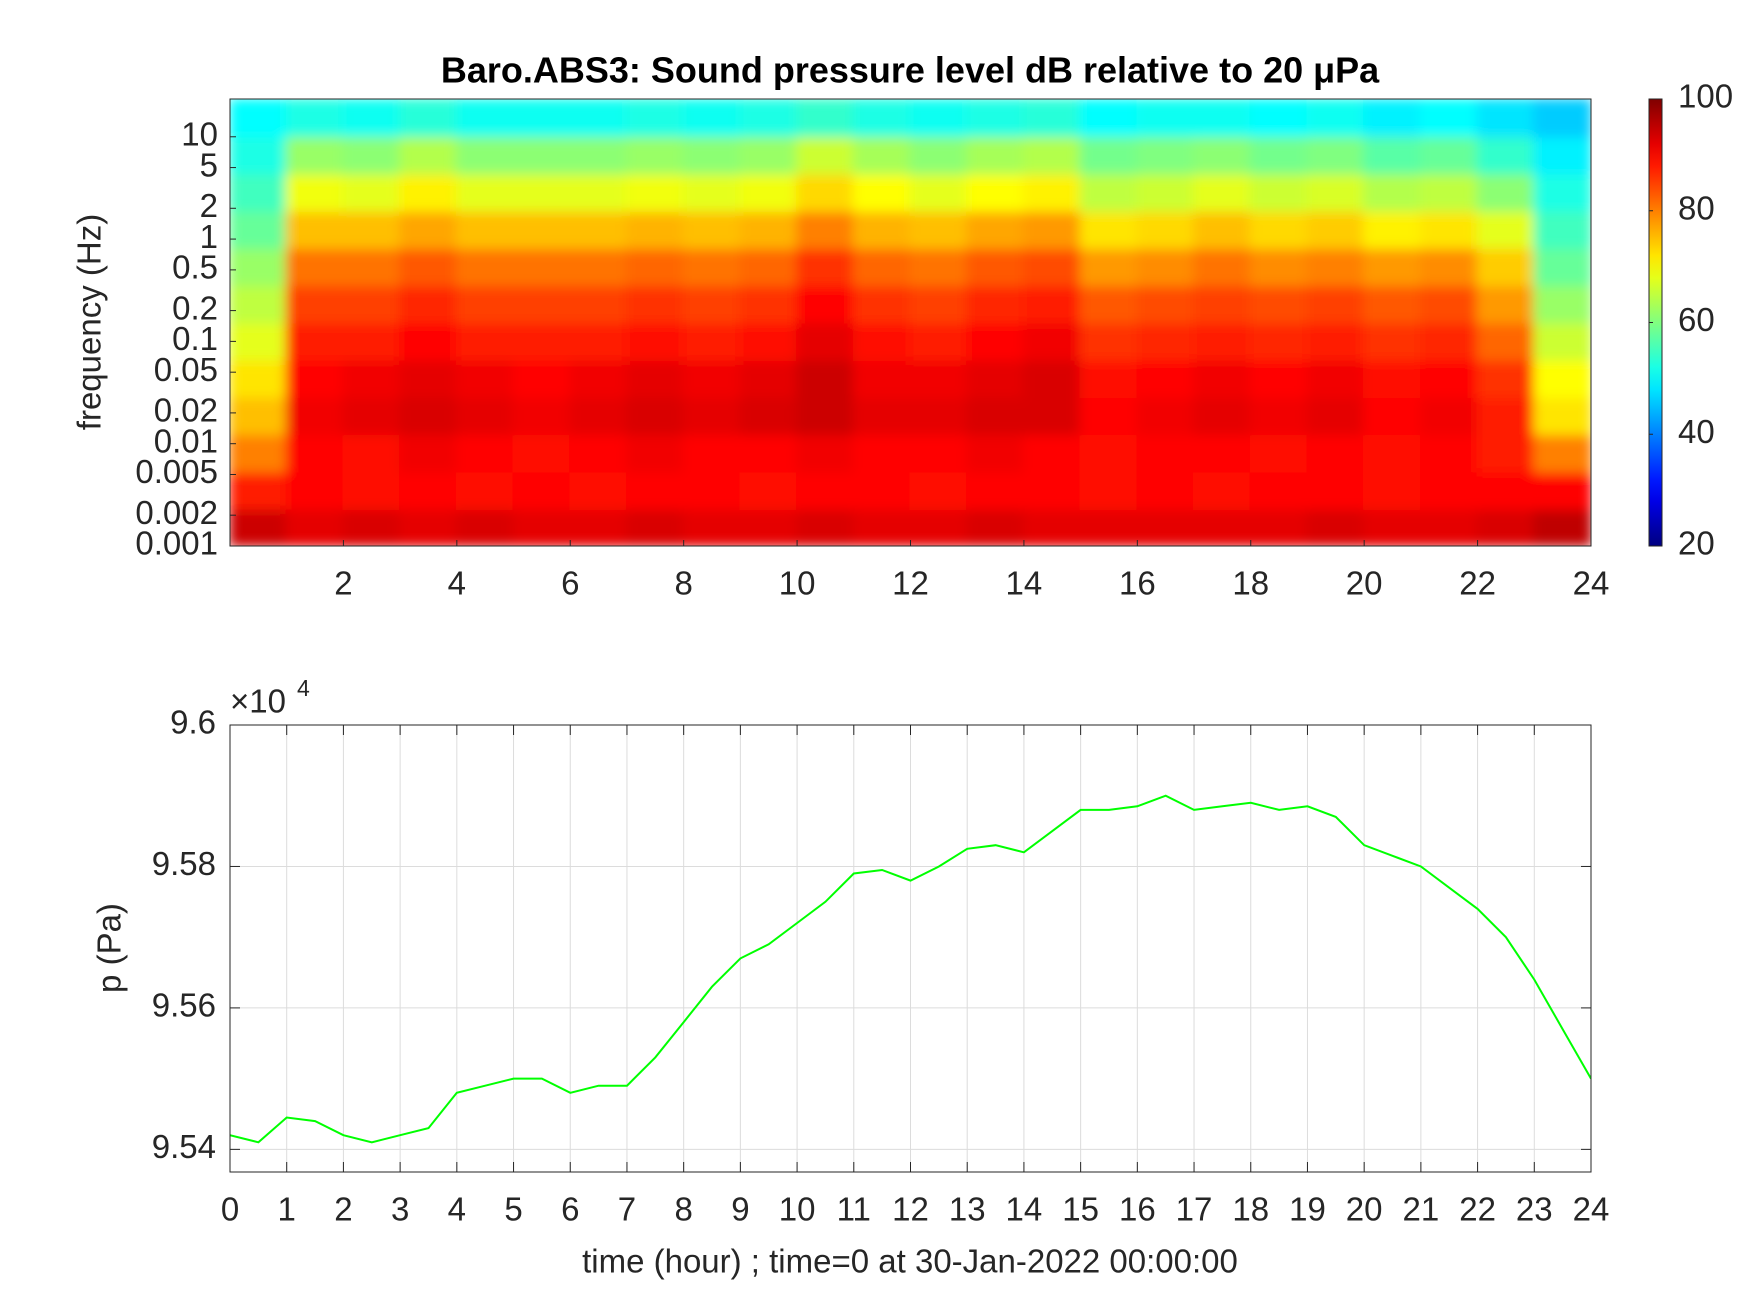 The width and height of the screenshot is (1750, 1313). What do you see at coordinates (186, 369) in the screenshot?
I see `y-tick-label: 0.05` at bounding box center [186, 369].